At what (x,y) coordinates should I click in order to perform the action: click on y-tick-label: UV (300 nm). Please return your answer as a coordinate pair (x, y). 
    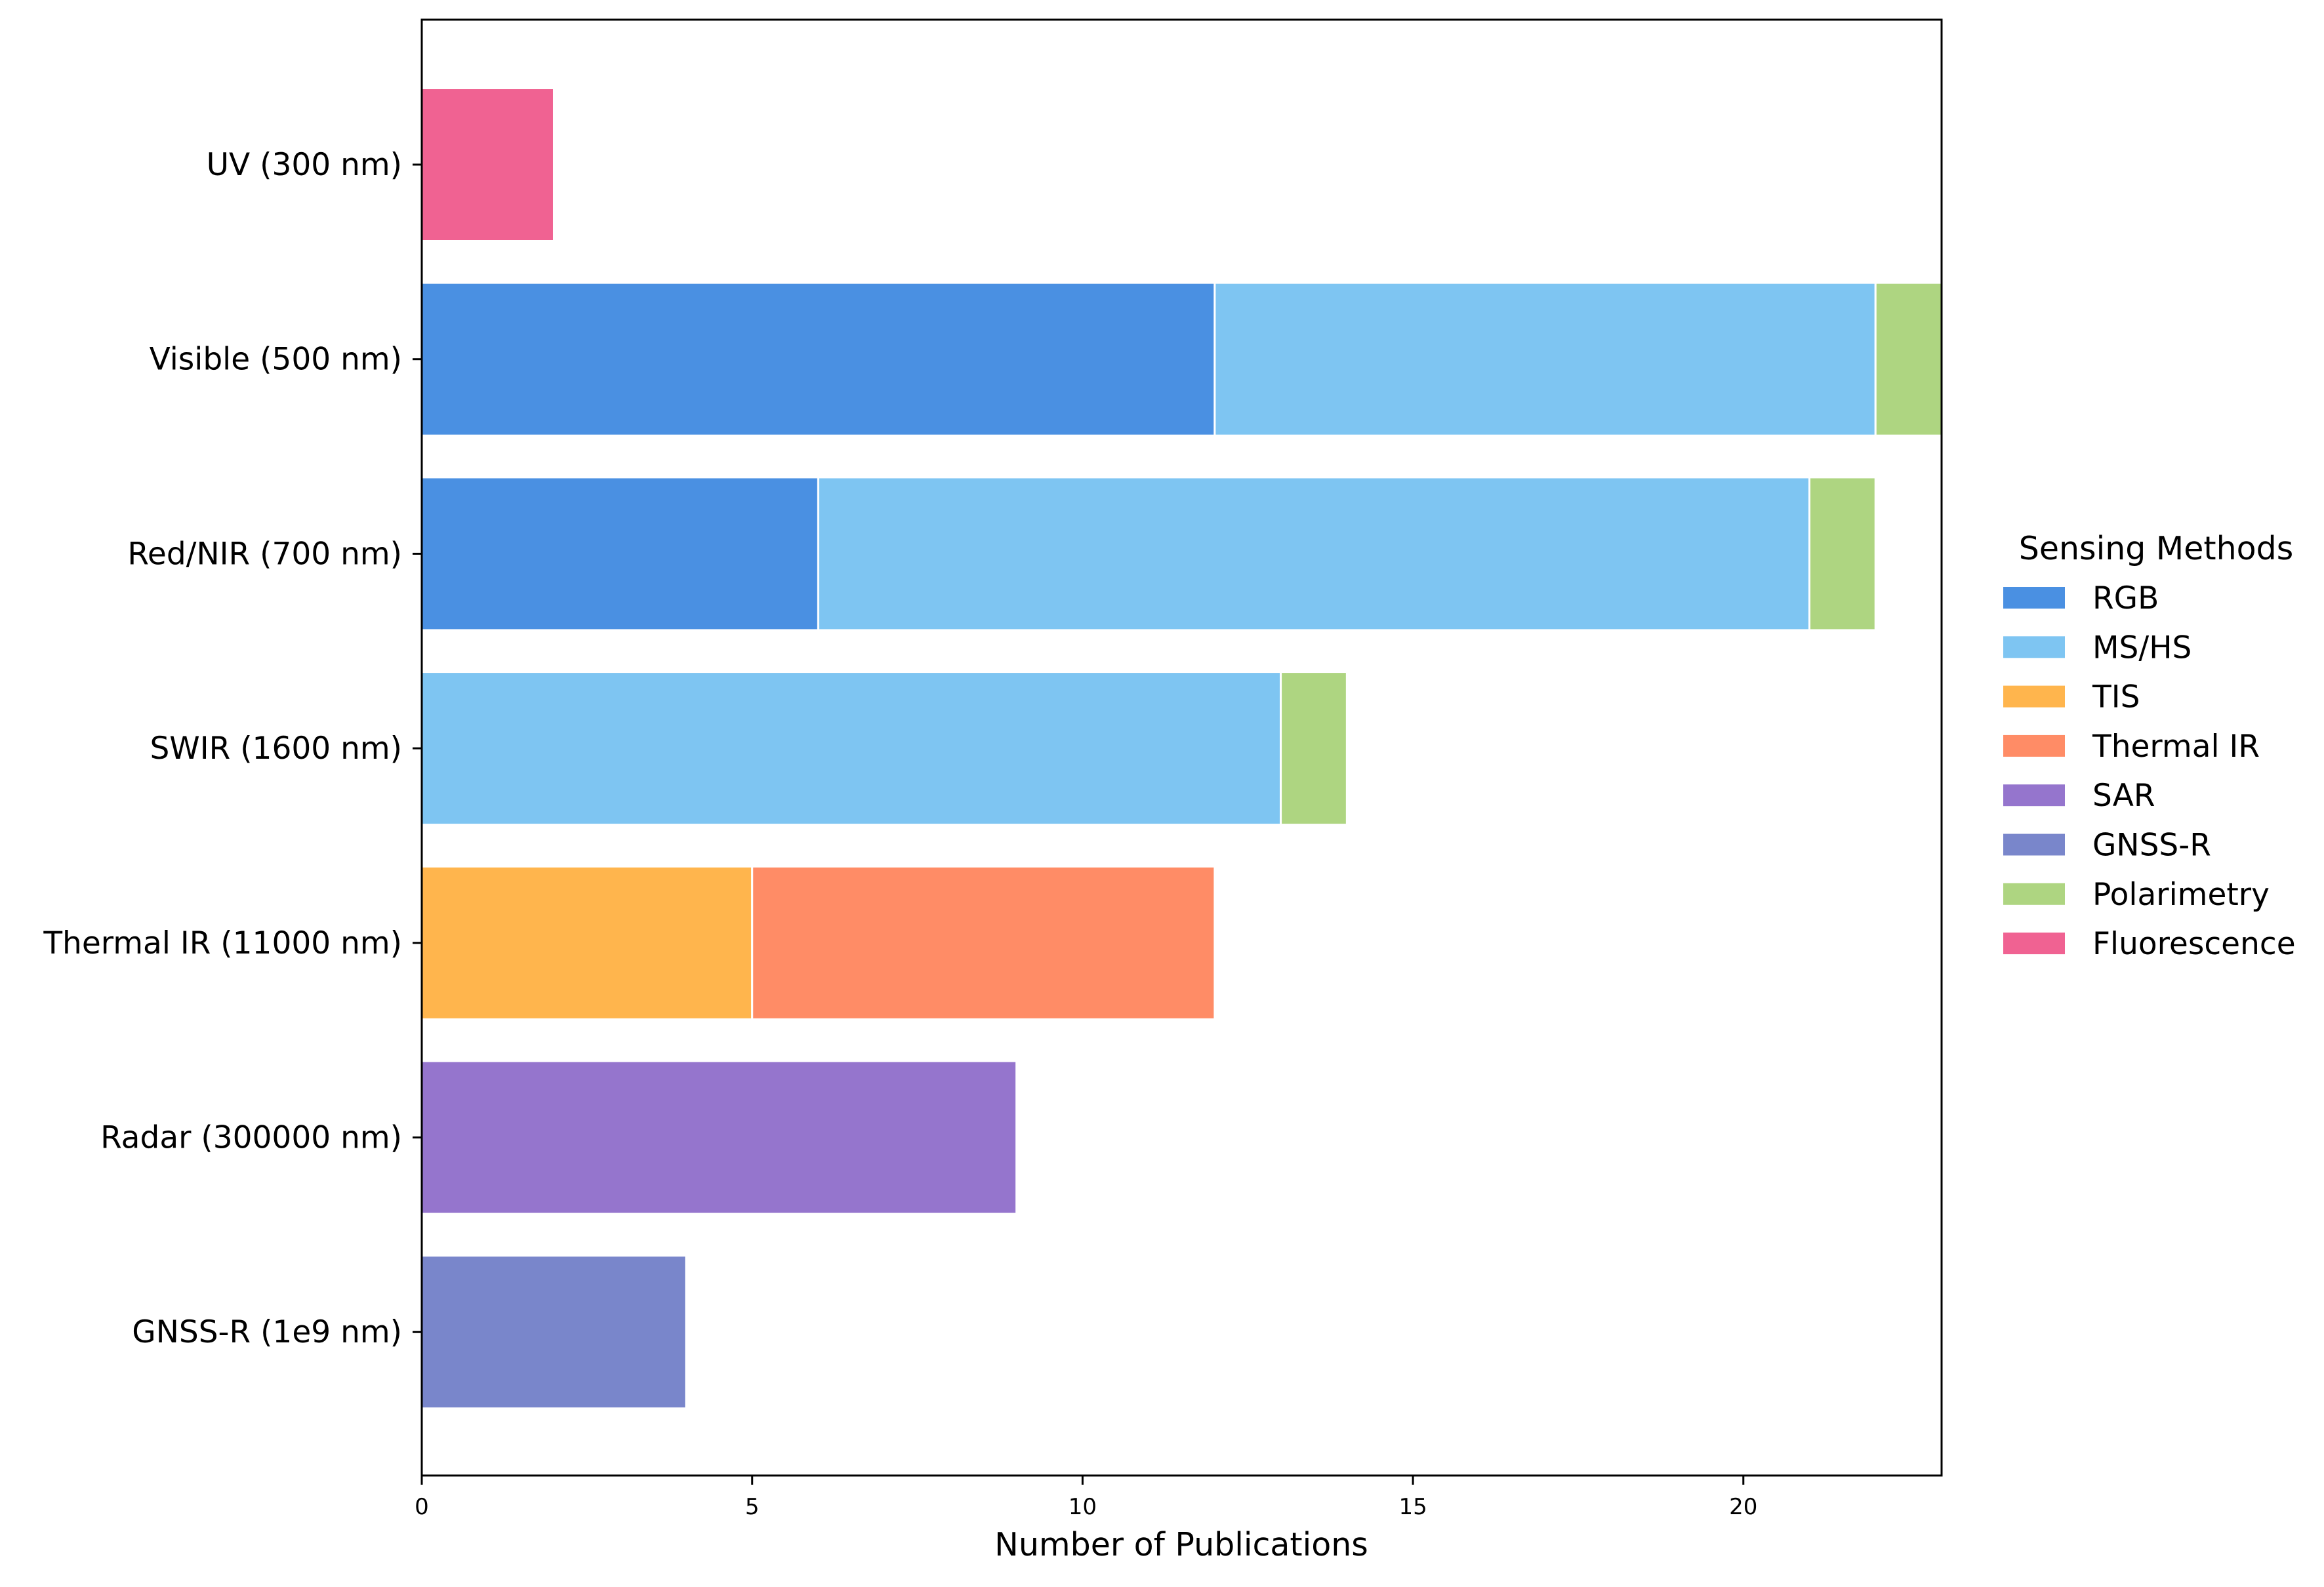
    Looking at the image, I should click on (304, 165).